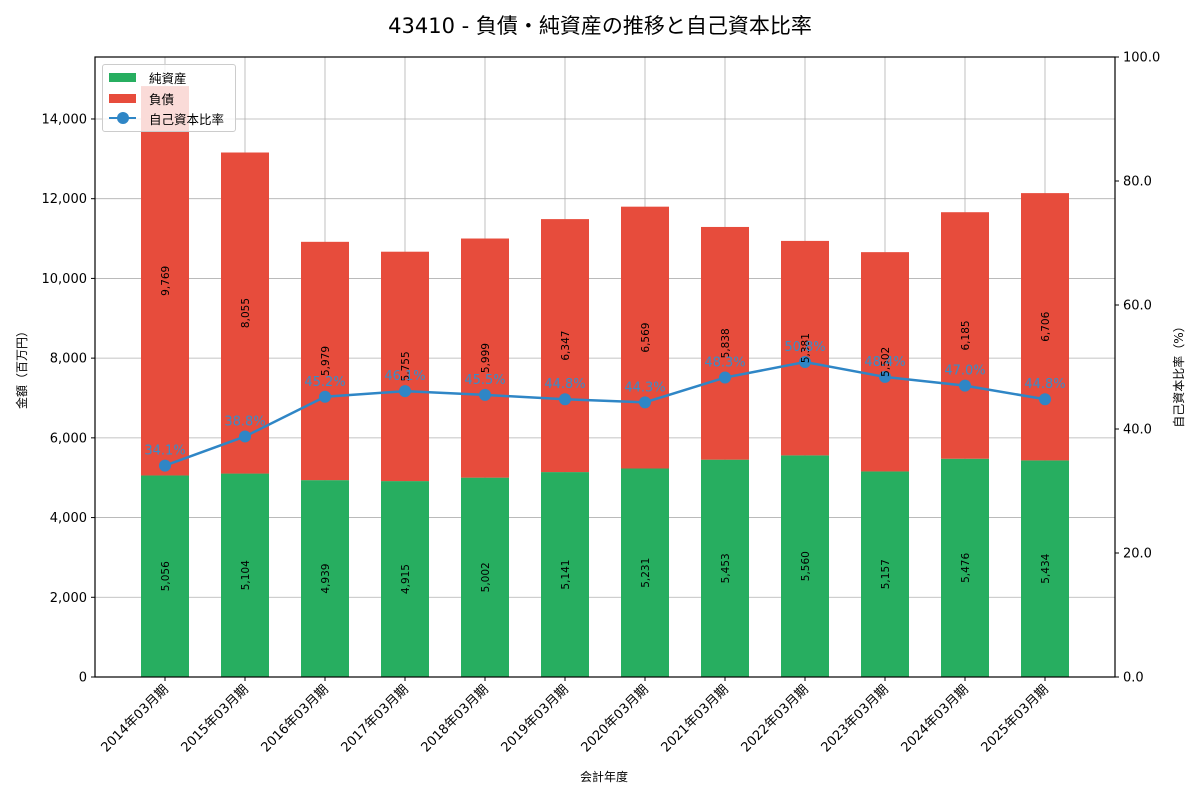  I want to click on left-tick-label: 2,000, so click(68, 598).